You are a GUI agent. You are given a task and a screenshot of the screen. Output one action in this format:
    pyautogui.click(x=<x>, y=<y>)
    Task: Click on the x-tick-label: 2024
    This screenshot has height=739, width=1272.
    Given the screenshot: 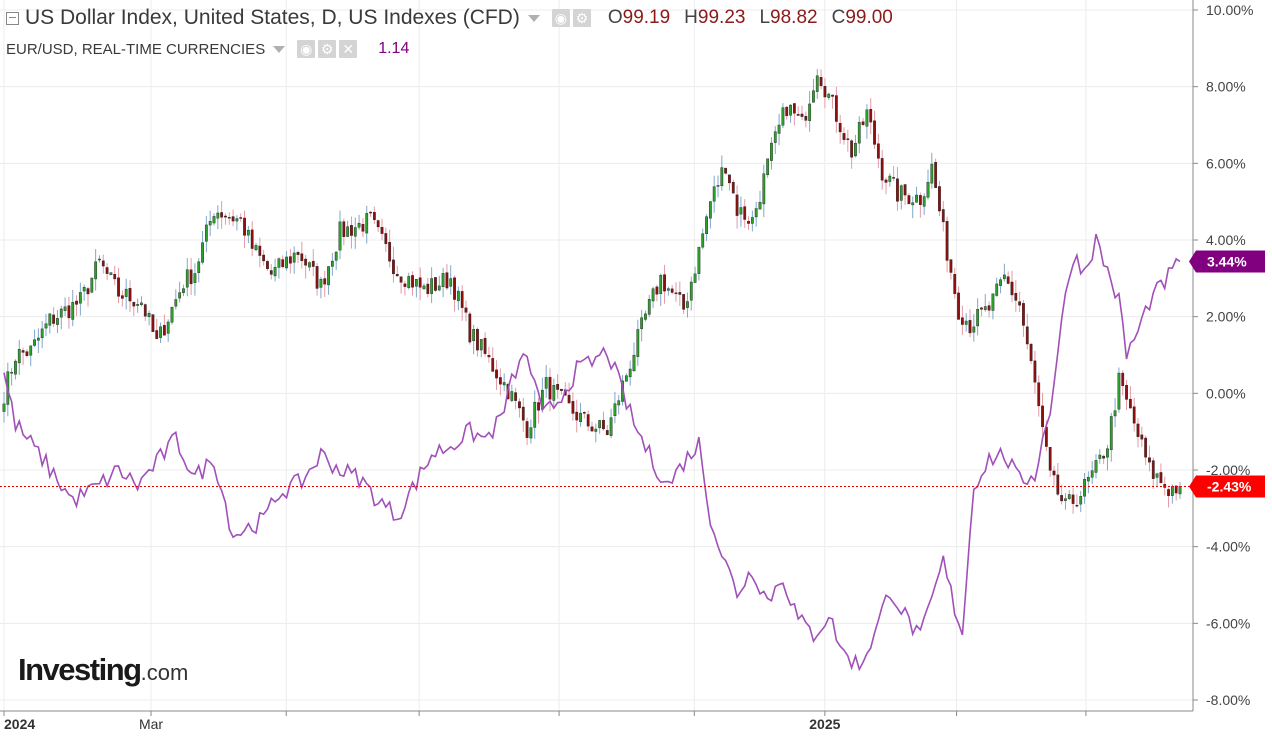 What is the action you would take?
    pyautogui.click(x=19, y=724)
    